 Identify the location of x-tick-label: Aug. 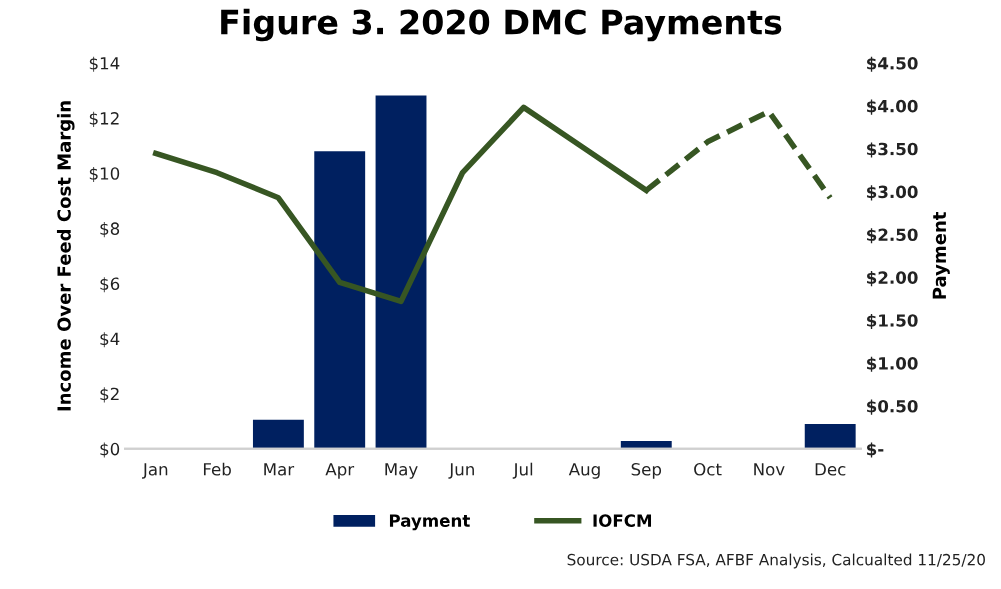
(584, 471).